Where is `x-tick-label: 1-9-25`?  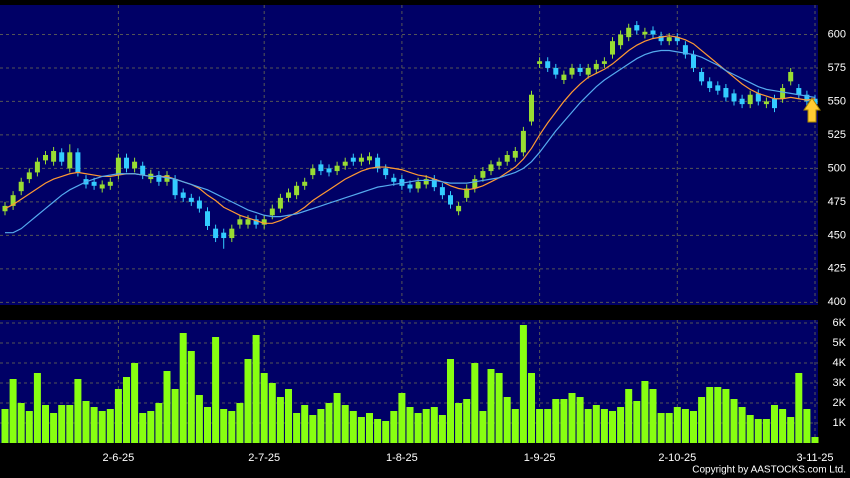
x-tick-label: 1-9-25 is located at coordinates (540, 458).